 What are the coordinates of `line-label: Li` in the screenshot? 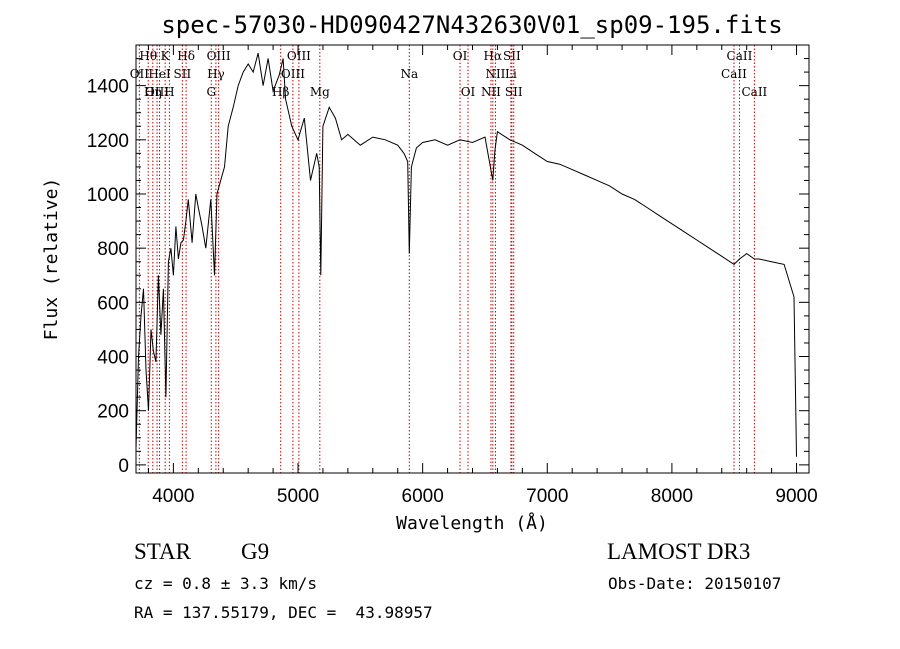 It's located at (511, 74).